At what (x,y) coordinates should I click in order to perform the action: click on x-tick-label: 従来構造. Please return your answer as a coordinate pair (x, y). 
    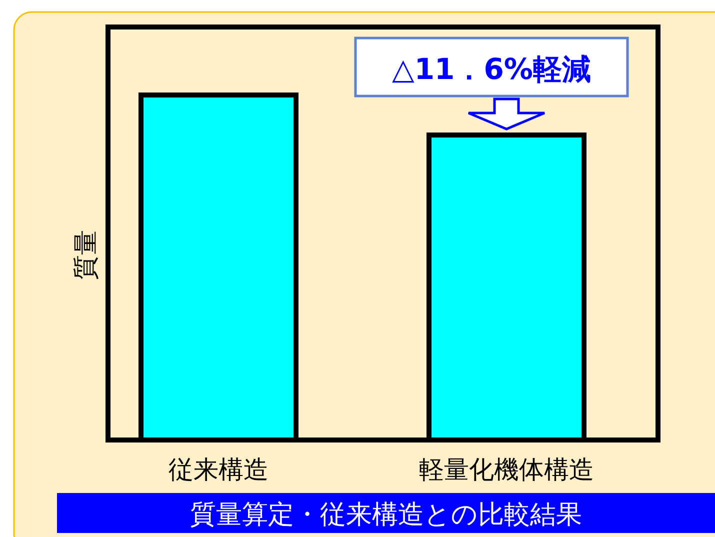
    Looking at the image, I should click on (218, 469).